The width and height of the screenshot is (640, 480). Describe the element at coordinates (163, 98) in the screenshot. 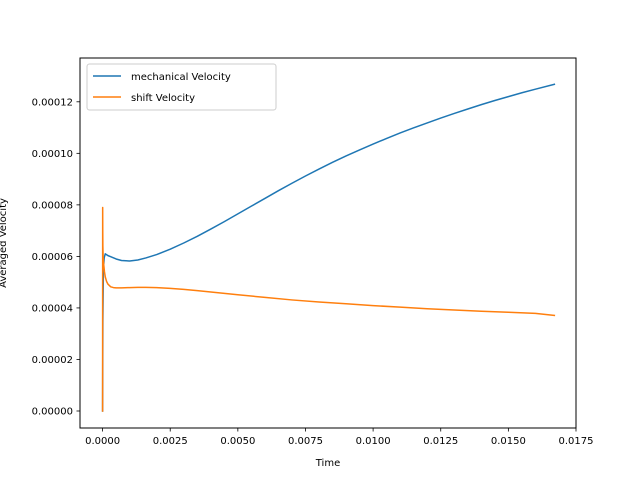

I see `legend-label-1: shift Velocity` at that location.